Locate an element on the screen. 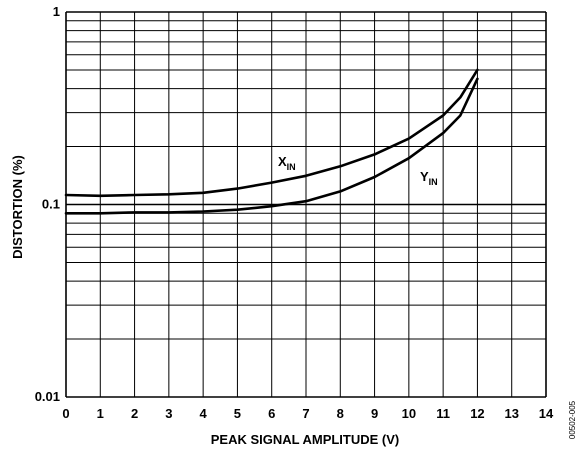 The height and width of the screenshot is (452, 585). y-tick-label: 0.01 is located at coordinates (47, 396).